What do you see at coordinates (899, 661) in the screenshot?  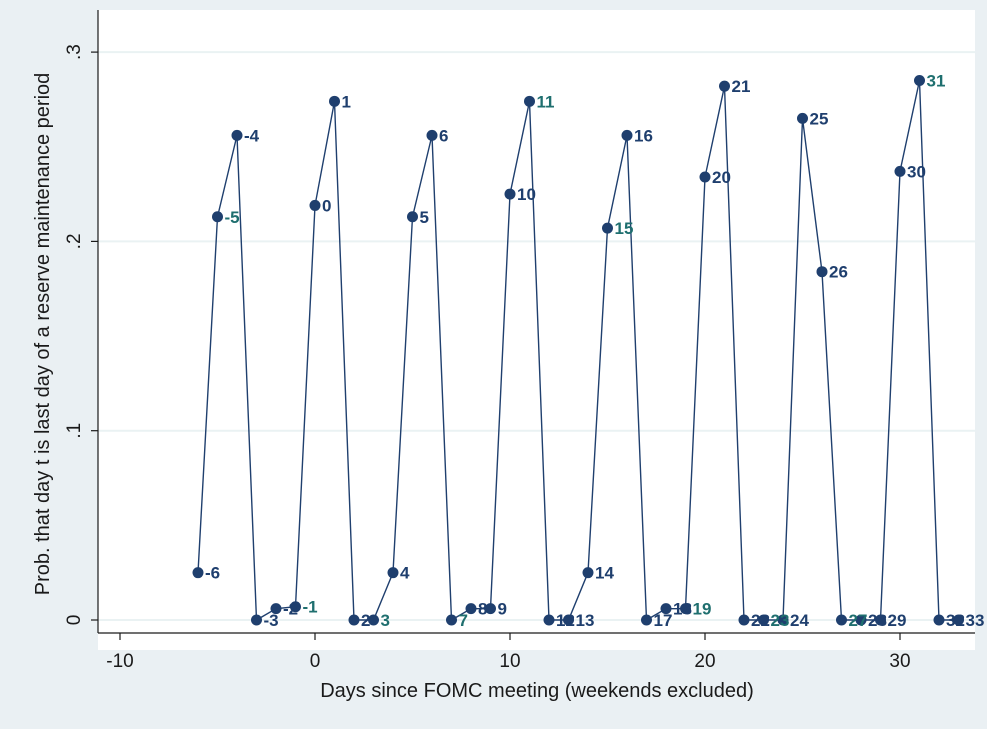 I see `x-tick-label: 30` at bounding box center [899, 661].